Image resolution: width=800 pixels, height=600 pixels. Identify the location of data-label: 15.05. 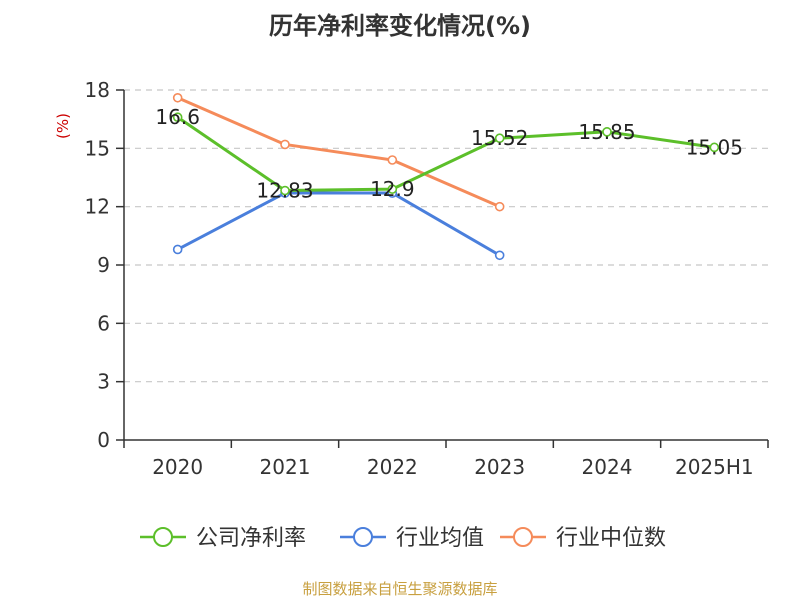
(714, 147).